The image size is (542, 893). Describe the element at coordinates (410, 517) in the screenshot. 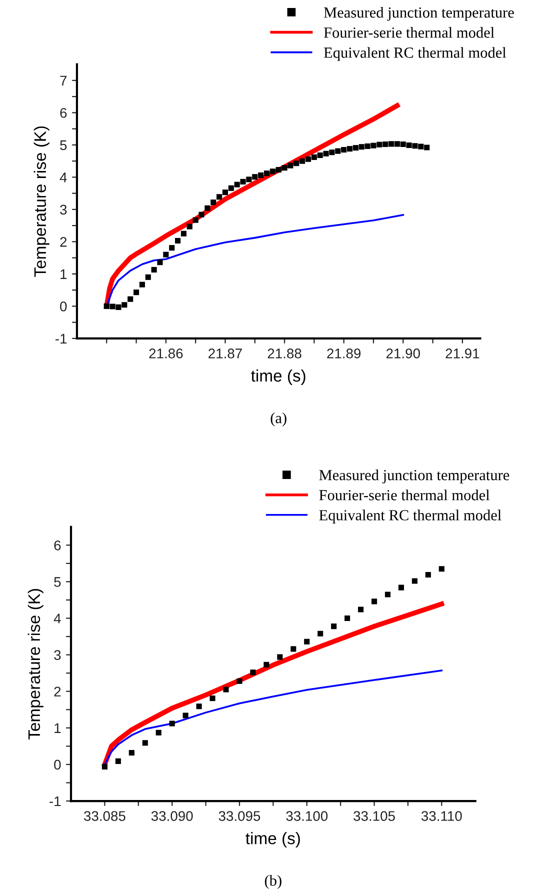

I see `legend-label: Equivalent RC thermal model` at that location.